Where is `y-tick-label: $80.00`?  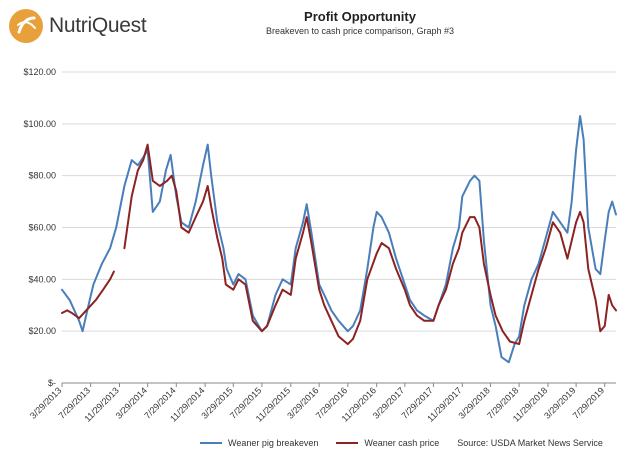 y-tick-label: $80.00 is located at coordinates (42, 176).